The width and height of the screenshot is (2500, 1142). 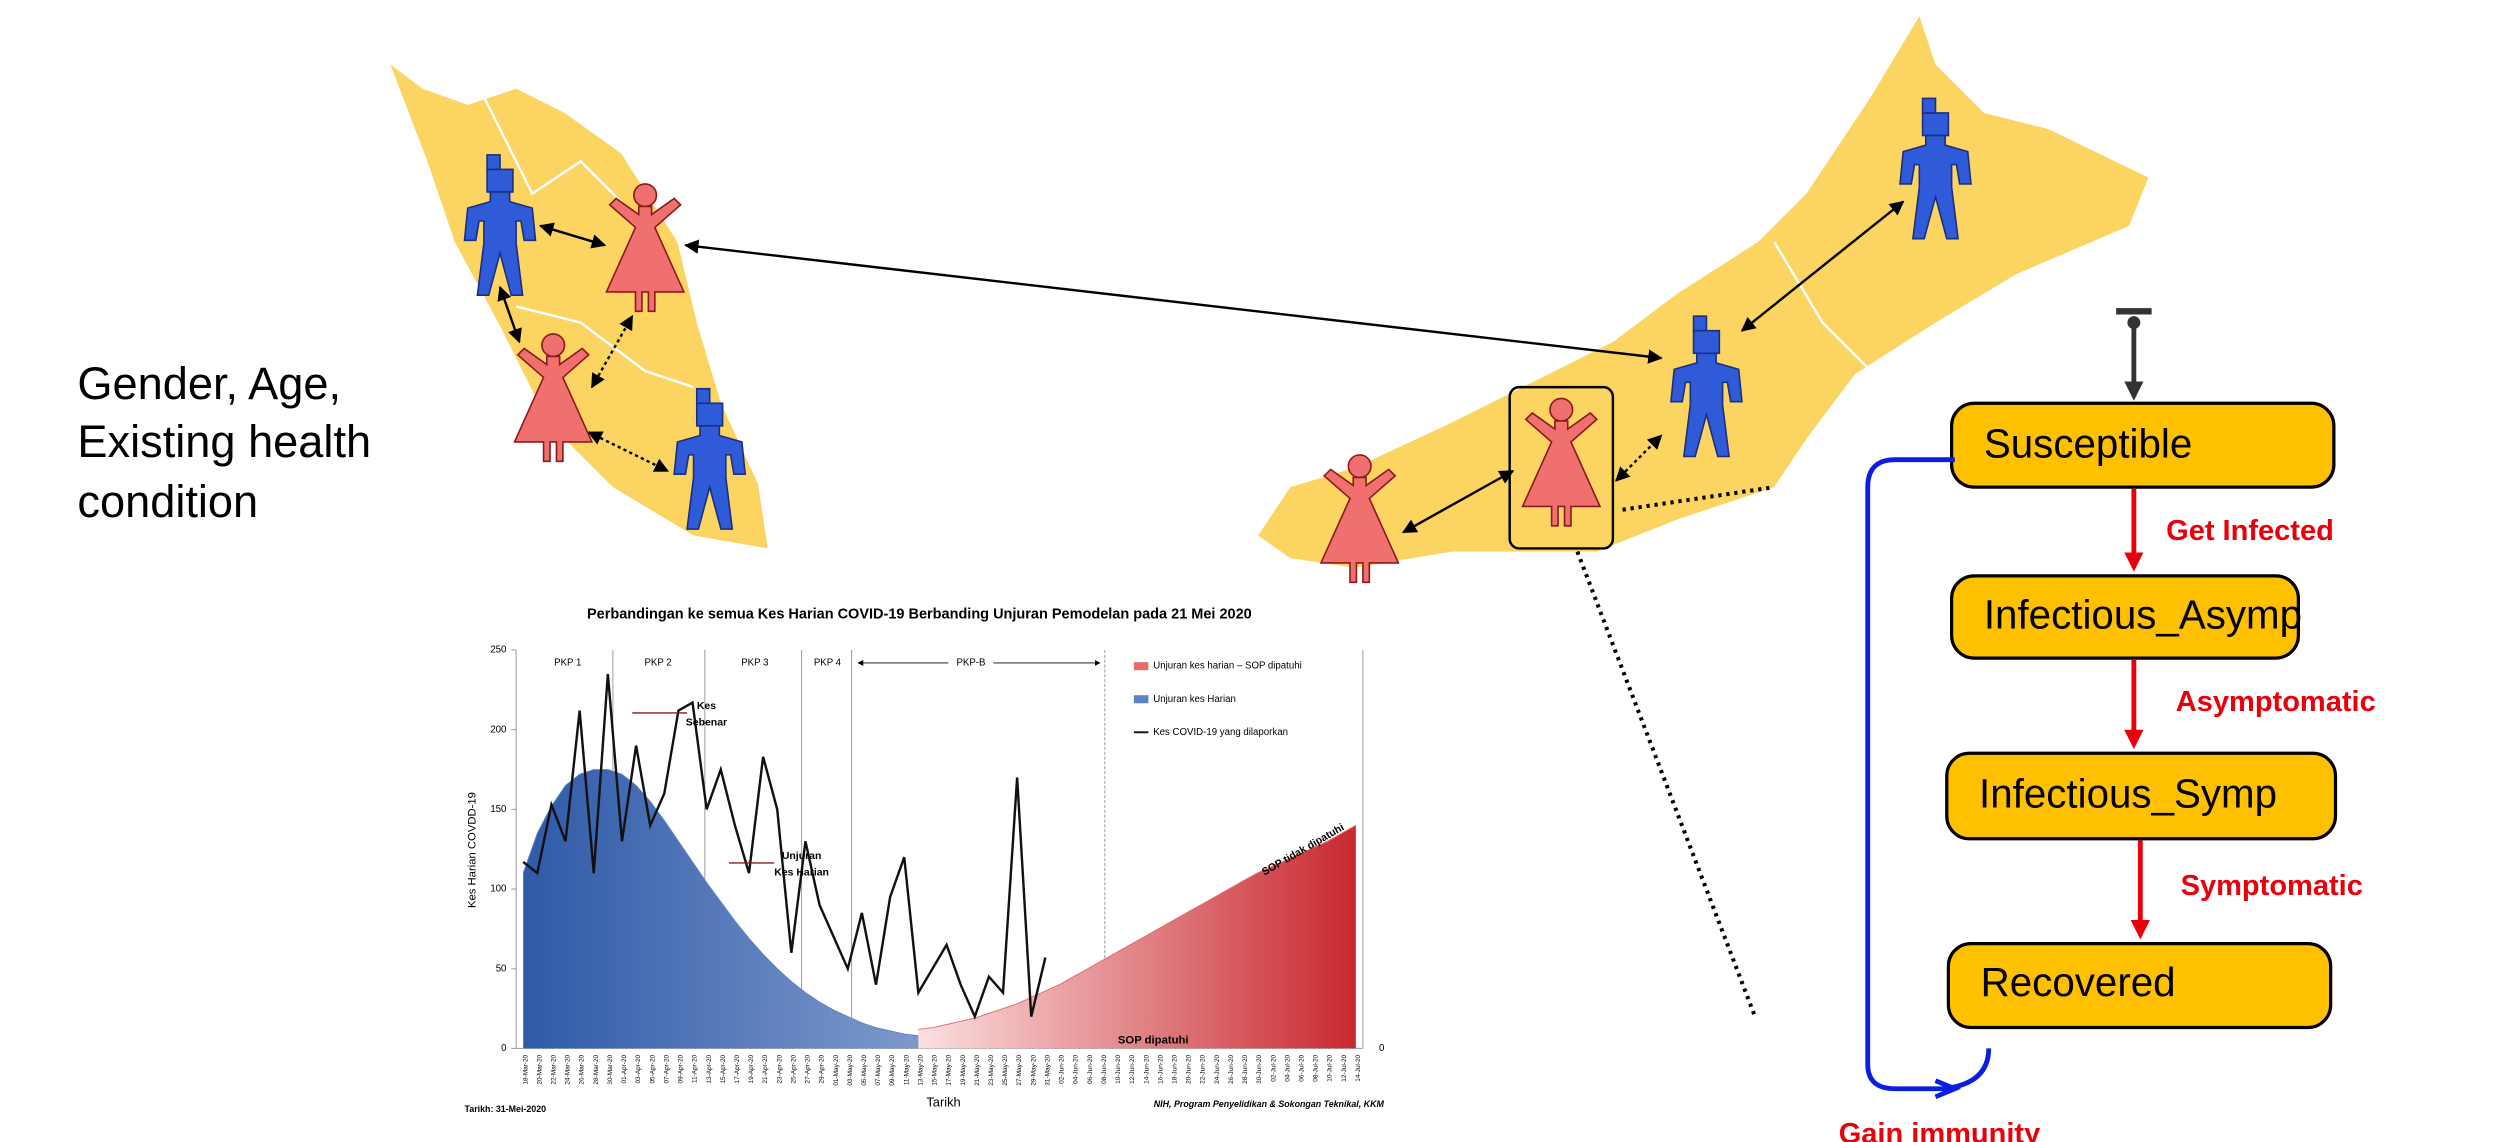 I want to click on x-tick-label: 03-Apr-20, so click(x=638, y=1068).